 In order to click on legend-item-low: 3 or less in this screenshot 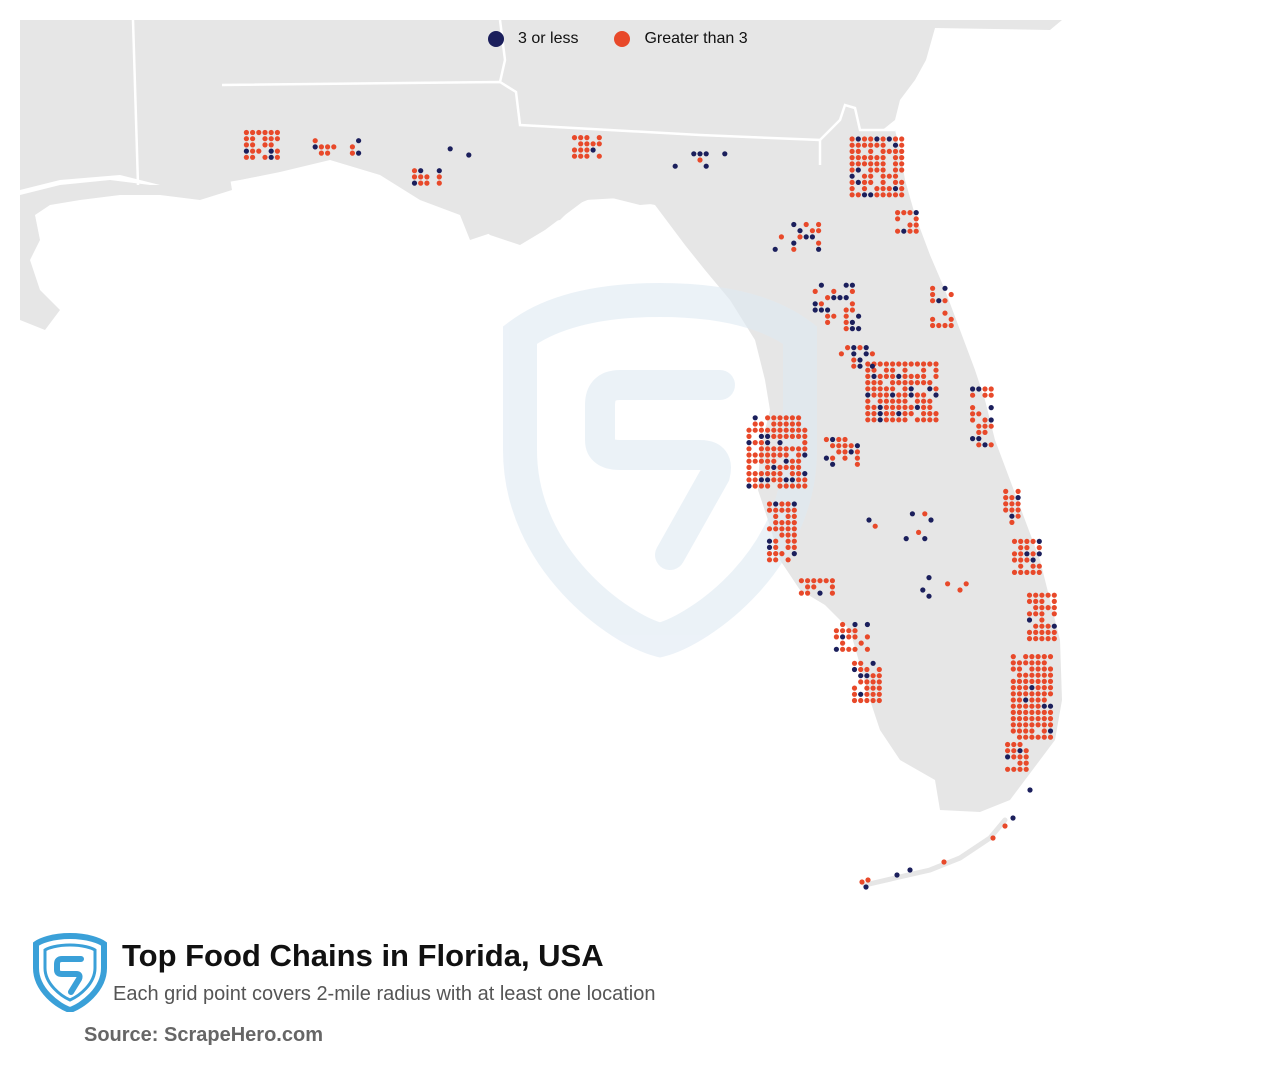, I will do `click(533, 39)`.